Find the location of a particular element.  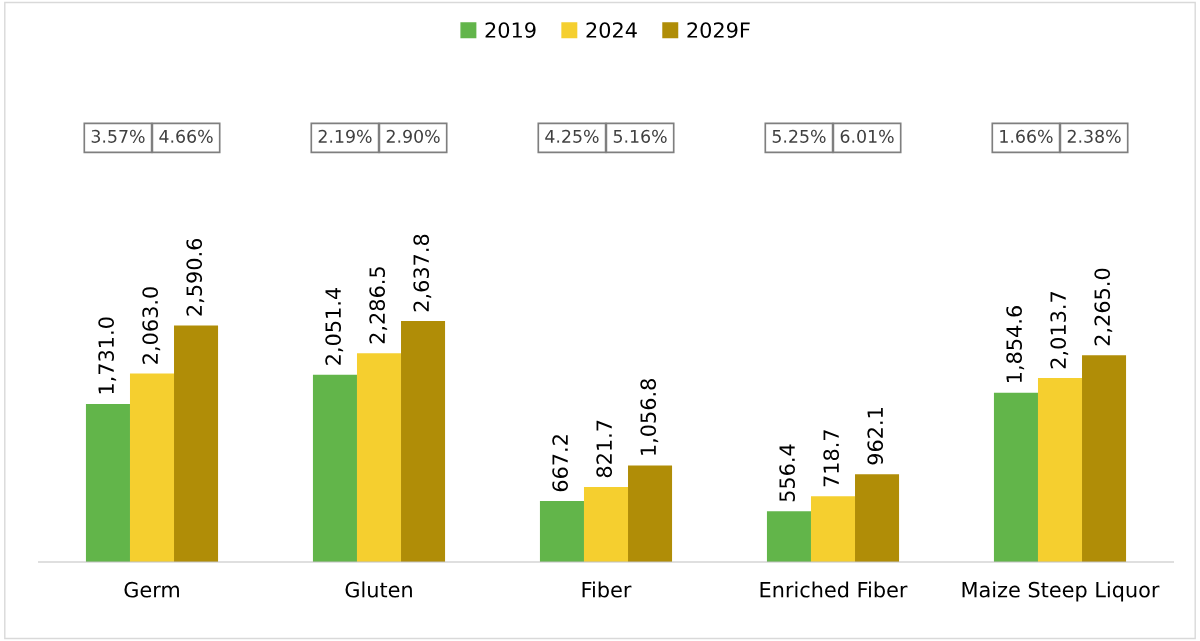

x-tick-label: Gluten is located at coordinates (378, 589).